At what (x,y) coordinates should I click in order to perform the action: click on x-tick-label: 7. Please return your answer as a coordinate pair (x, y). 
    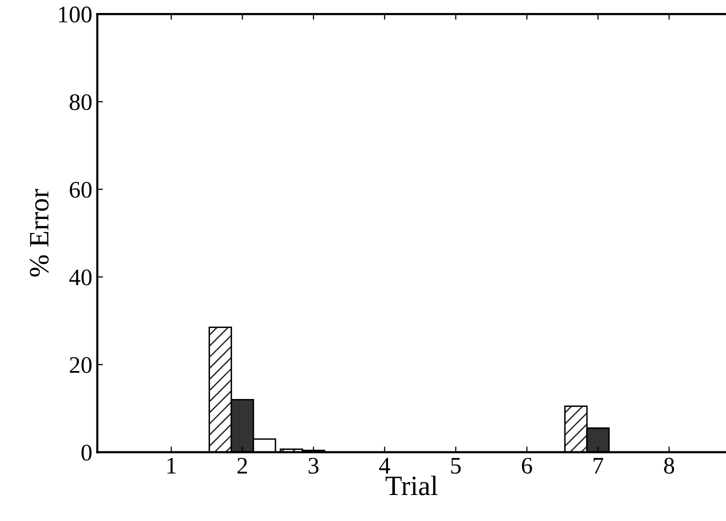
    Looking at the image, I should click on (599, 466).